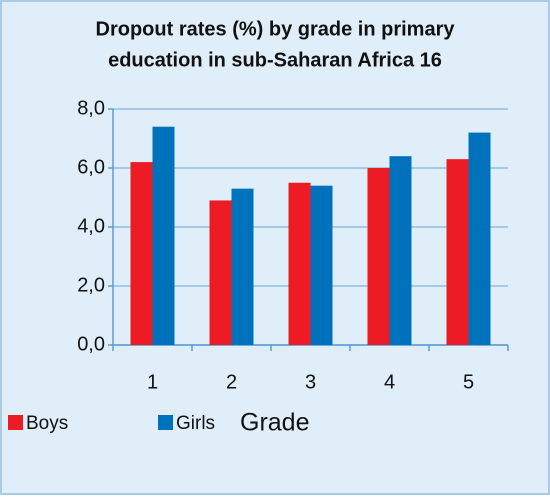  I want to click on y-tick-label: 4,0, so click(91, 226).